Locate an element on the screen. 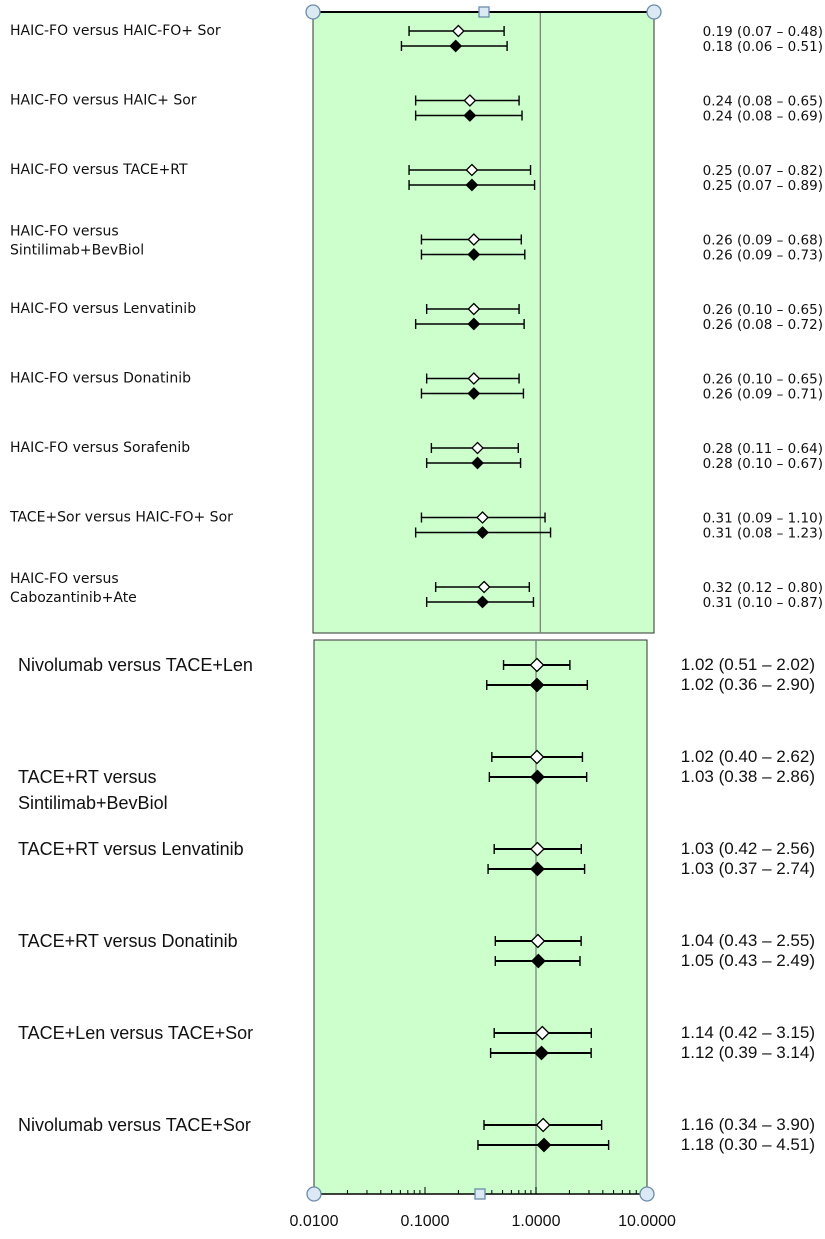  x-tick-label: 1.0000 is located at coordinates (536, 1221).